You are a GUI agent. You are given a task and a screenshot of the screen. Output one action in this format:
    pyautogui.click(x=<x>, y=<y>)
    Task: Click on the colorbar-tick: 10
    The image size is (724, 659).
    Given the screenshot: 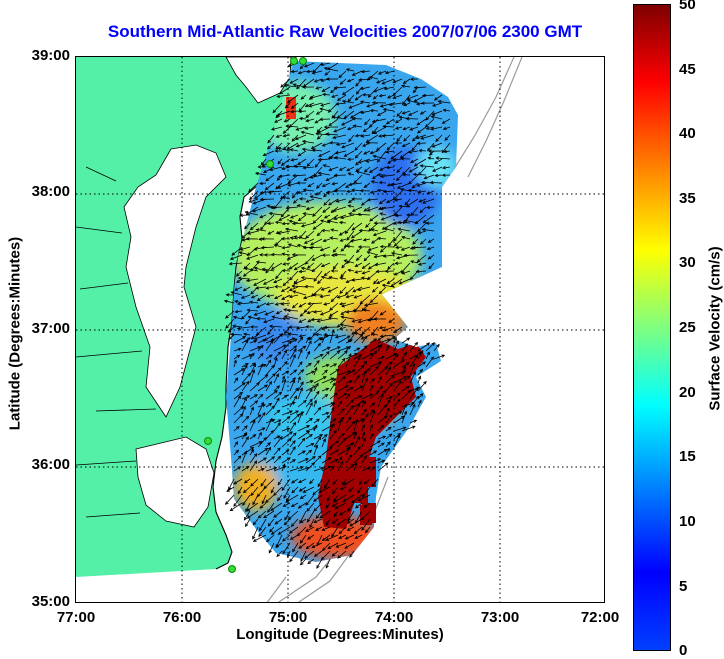 What is the action you would take?
    pyautogui.click(x=687, y=521)
    